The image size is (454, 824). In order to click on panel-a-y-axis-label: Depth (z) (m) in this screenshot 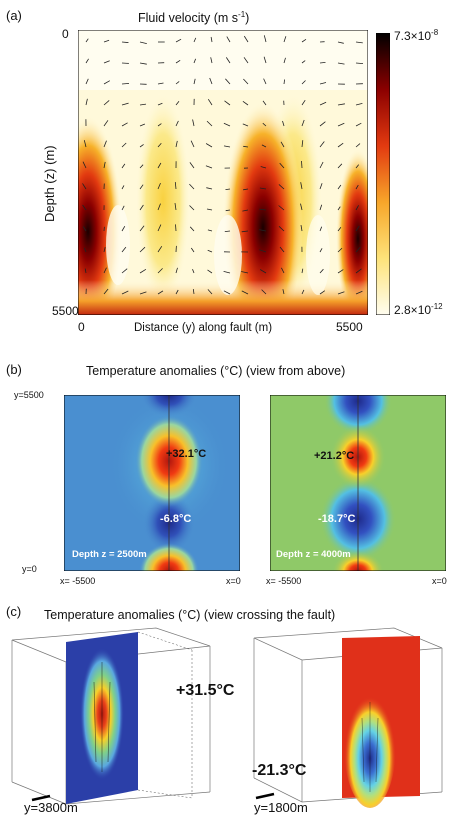, I will do `click(49, 183)`.